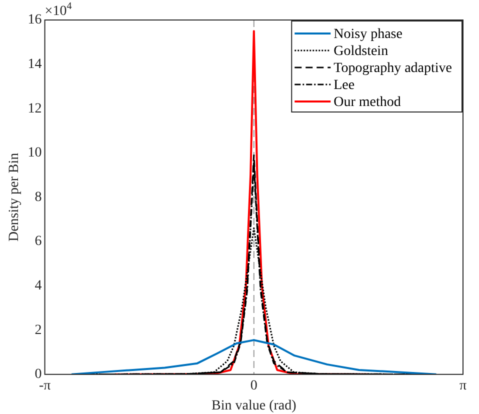 The image size is (479, 414). What do you see at coordinates (367, 102) in the screenshot?
I see `legend-label: Our method` at bounding box center [367, 102].